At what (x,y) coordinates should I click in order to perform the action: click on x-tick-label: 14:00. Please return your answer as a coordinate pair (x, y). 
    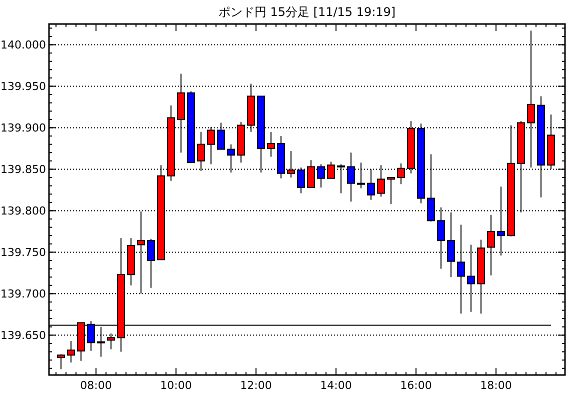
    Looking at the image, I should click on (336, 385).